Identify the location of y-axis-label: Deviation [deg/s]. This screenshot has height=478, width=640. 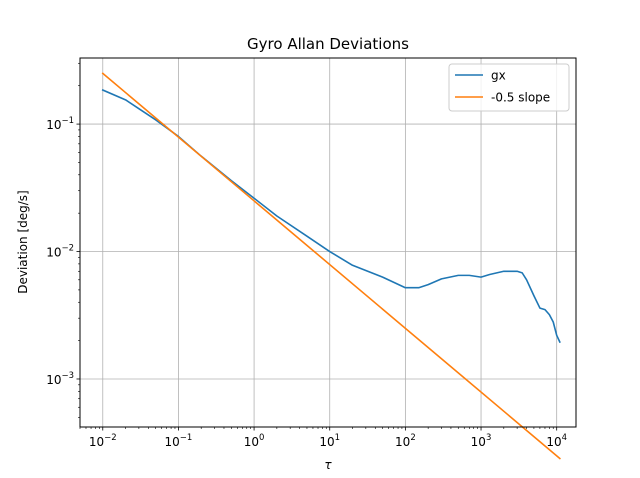
(23, 242).